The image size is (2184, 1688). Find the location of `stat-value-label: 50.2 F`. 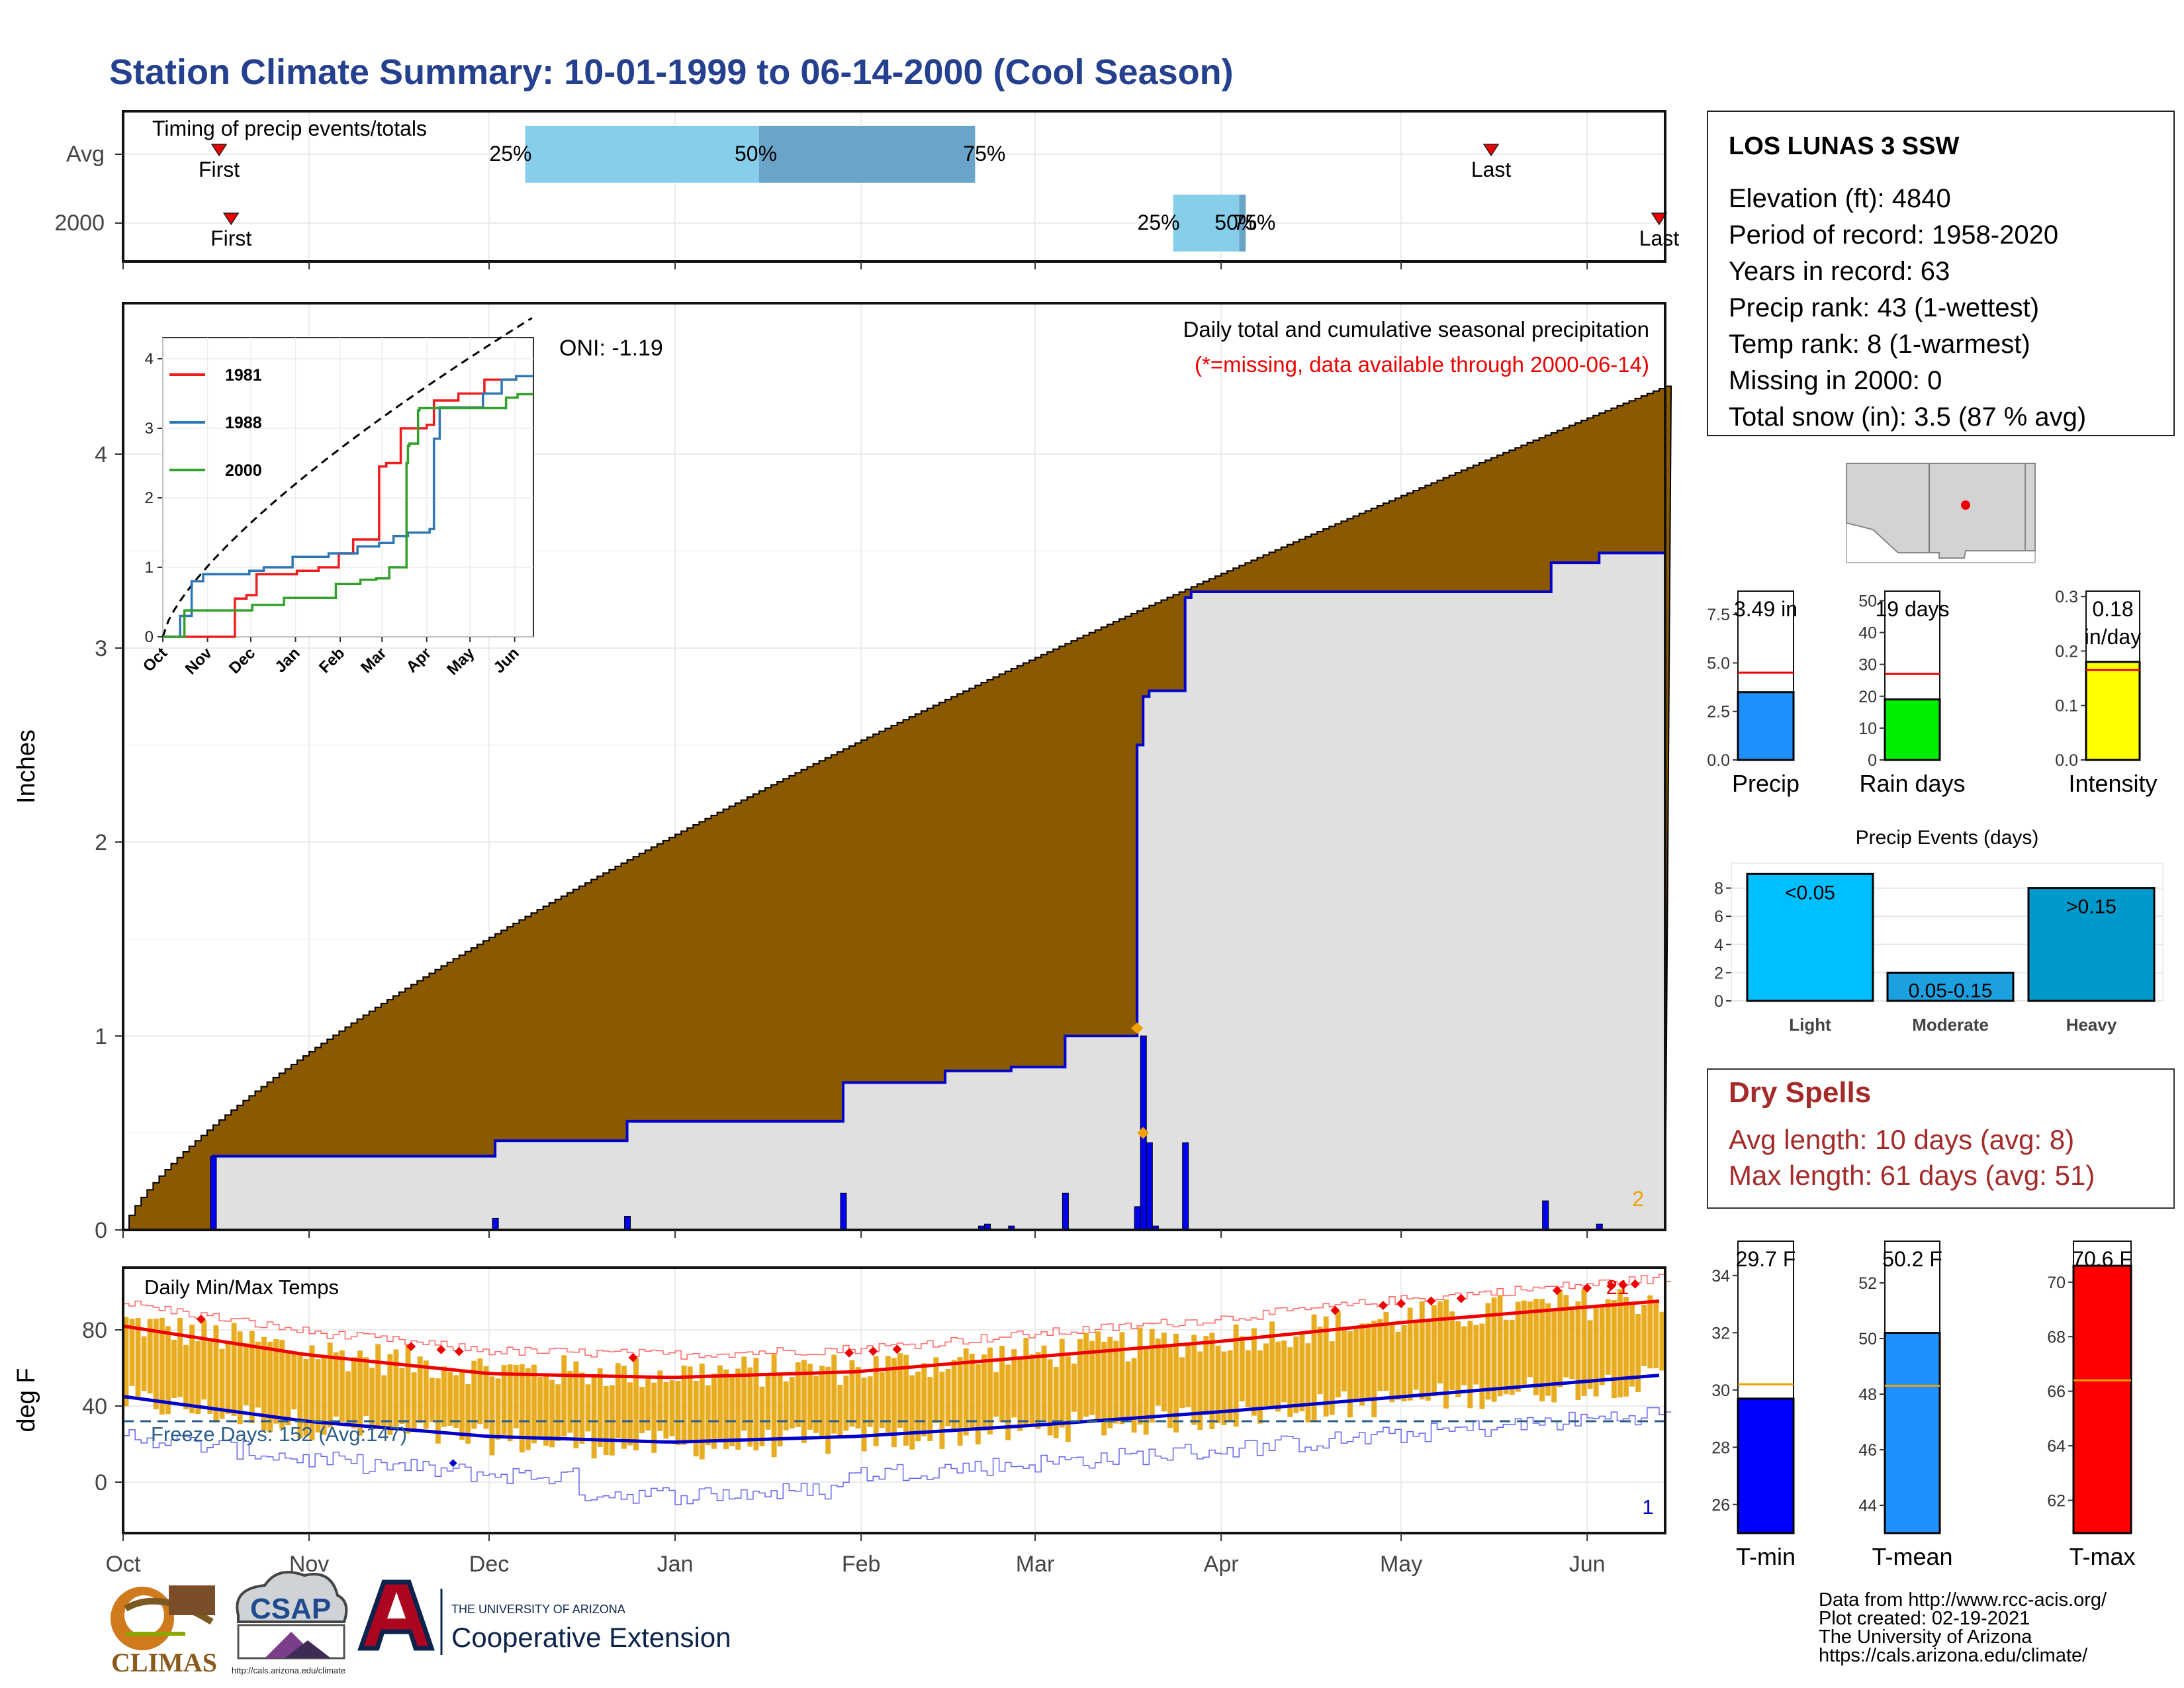

stat-value-label: 50.2 F is located at coordinates (1912, 1259).